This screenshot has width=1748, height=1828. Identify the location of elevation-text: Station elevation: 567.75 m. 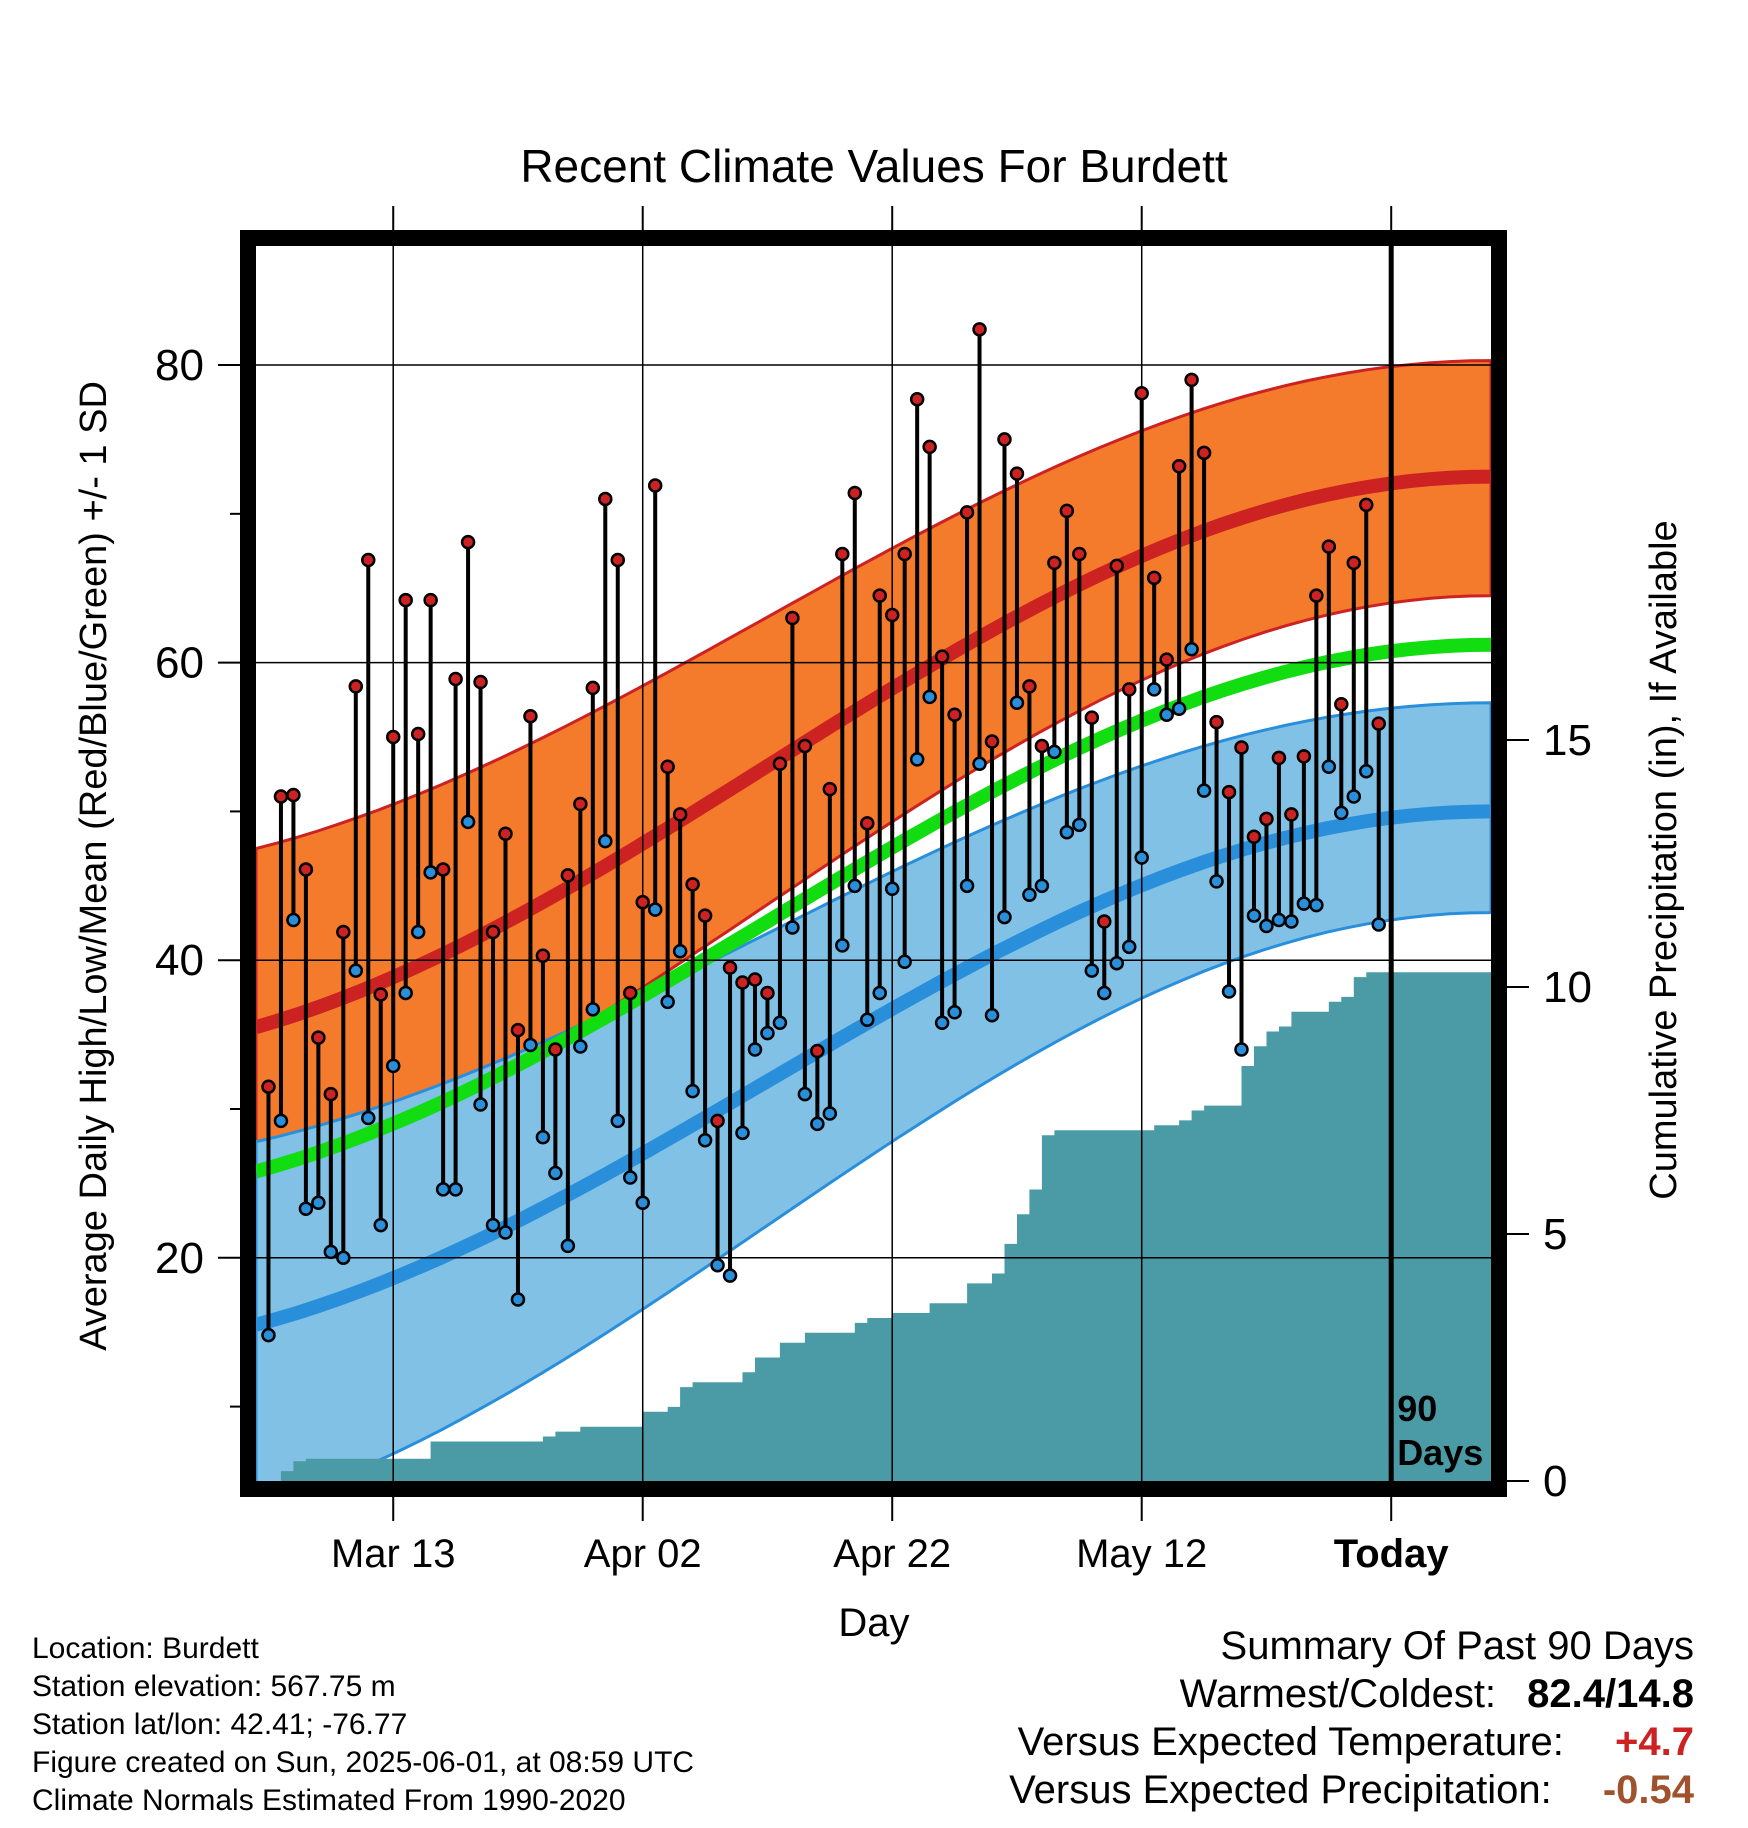
(214, 1686).